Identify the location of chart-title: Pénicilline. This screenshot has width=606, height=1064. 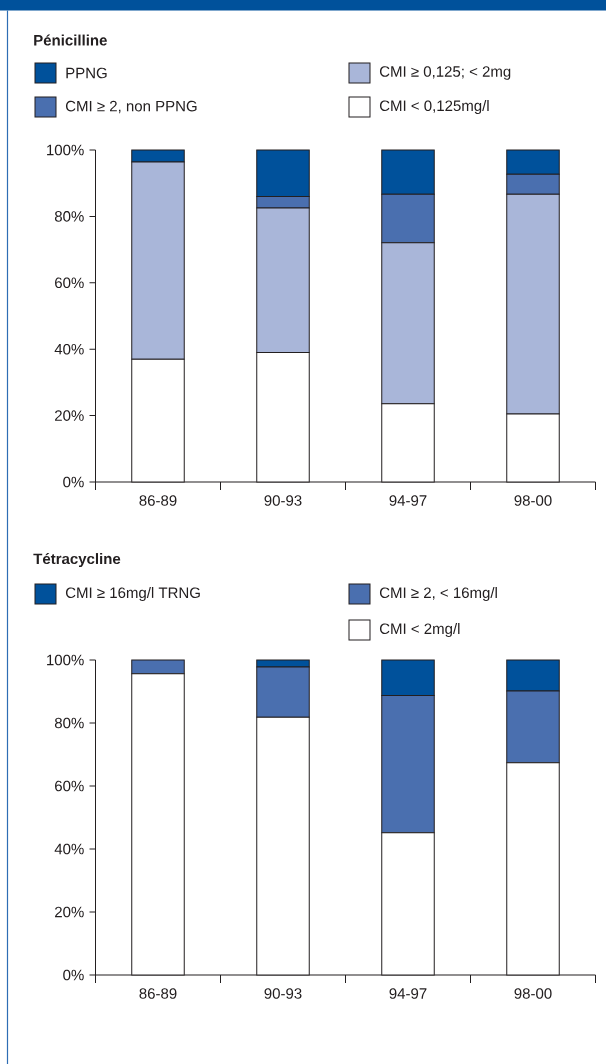
(70, 40).